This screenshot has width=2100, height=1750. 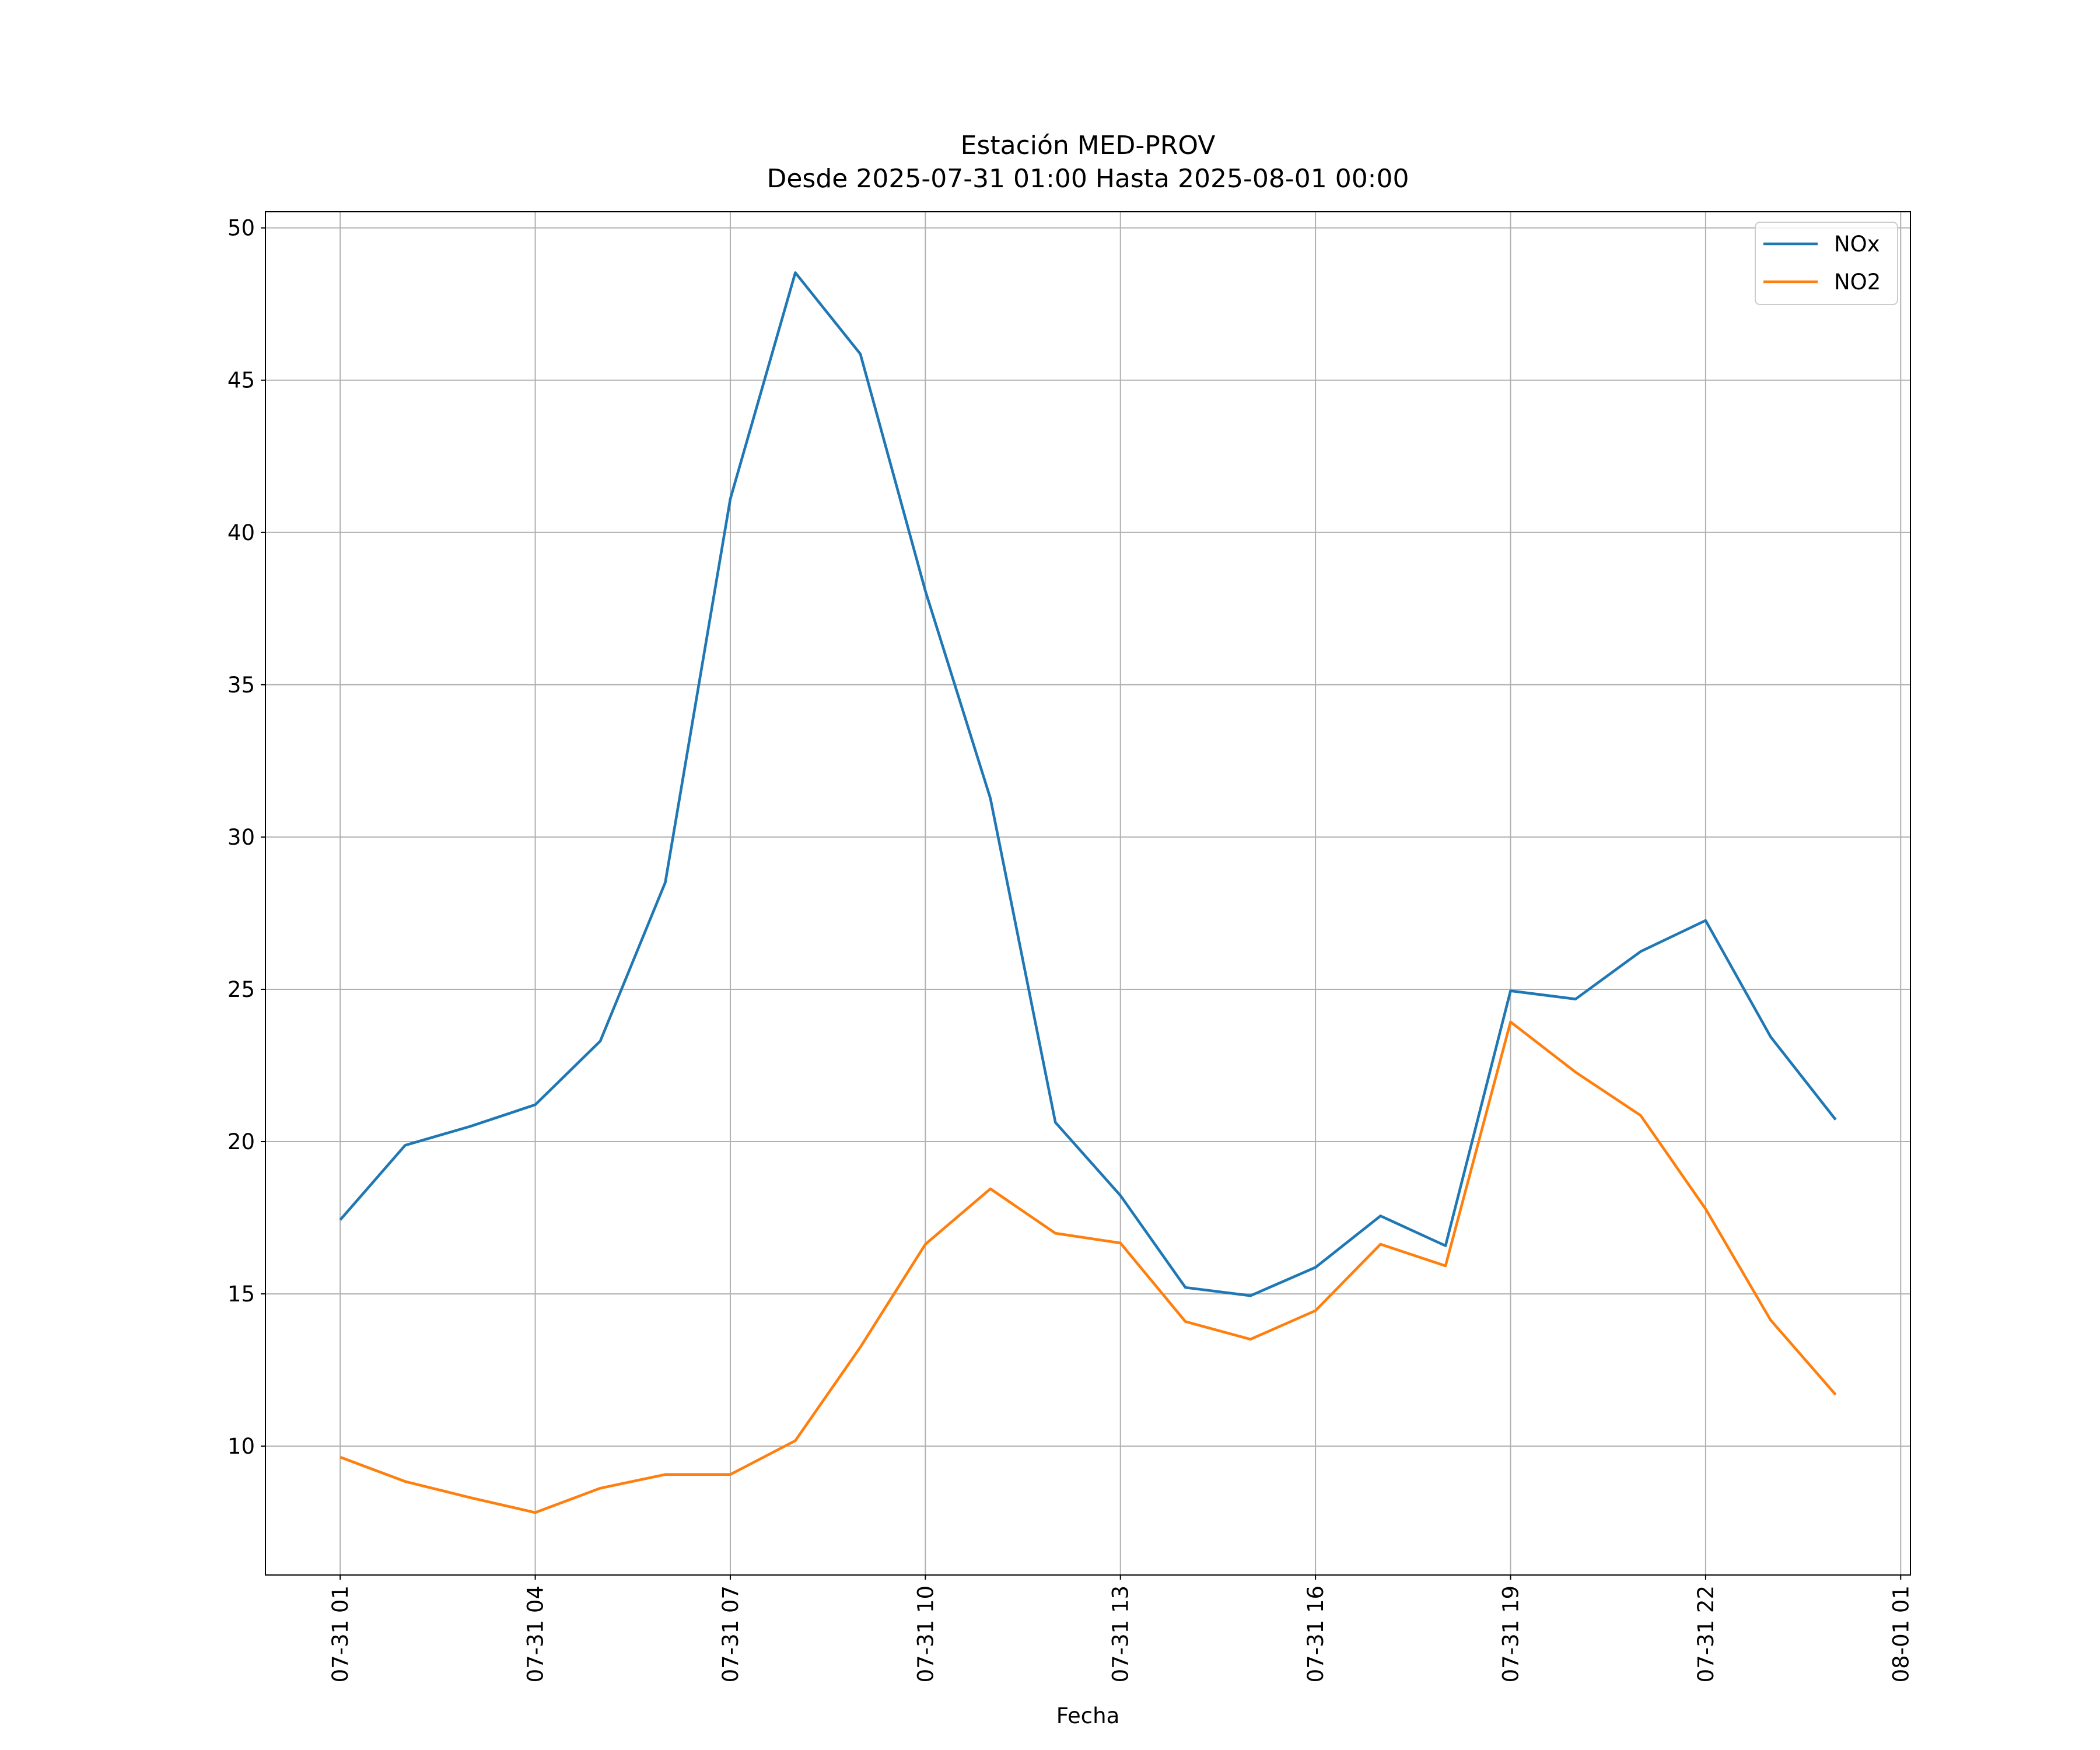 What do you see at coordinates (1088, 1715) in the screenshot?
I see `x-axis-label: Fecha` at bounding box center [1088, 1715].